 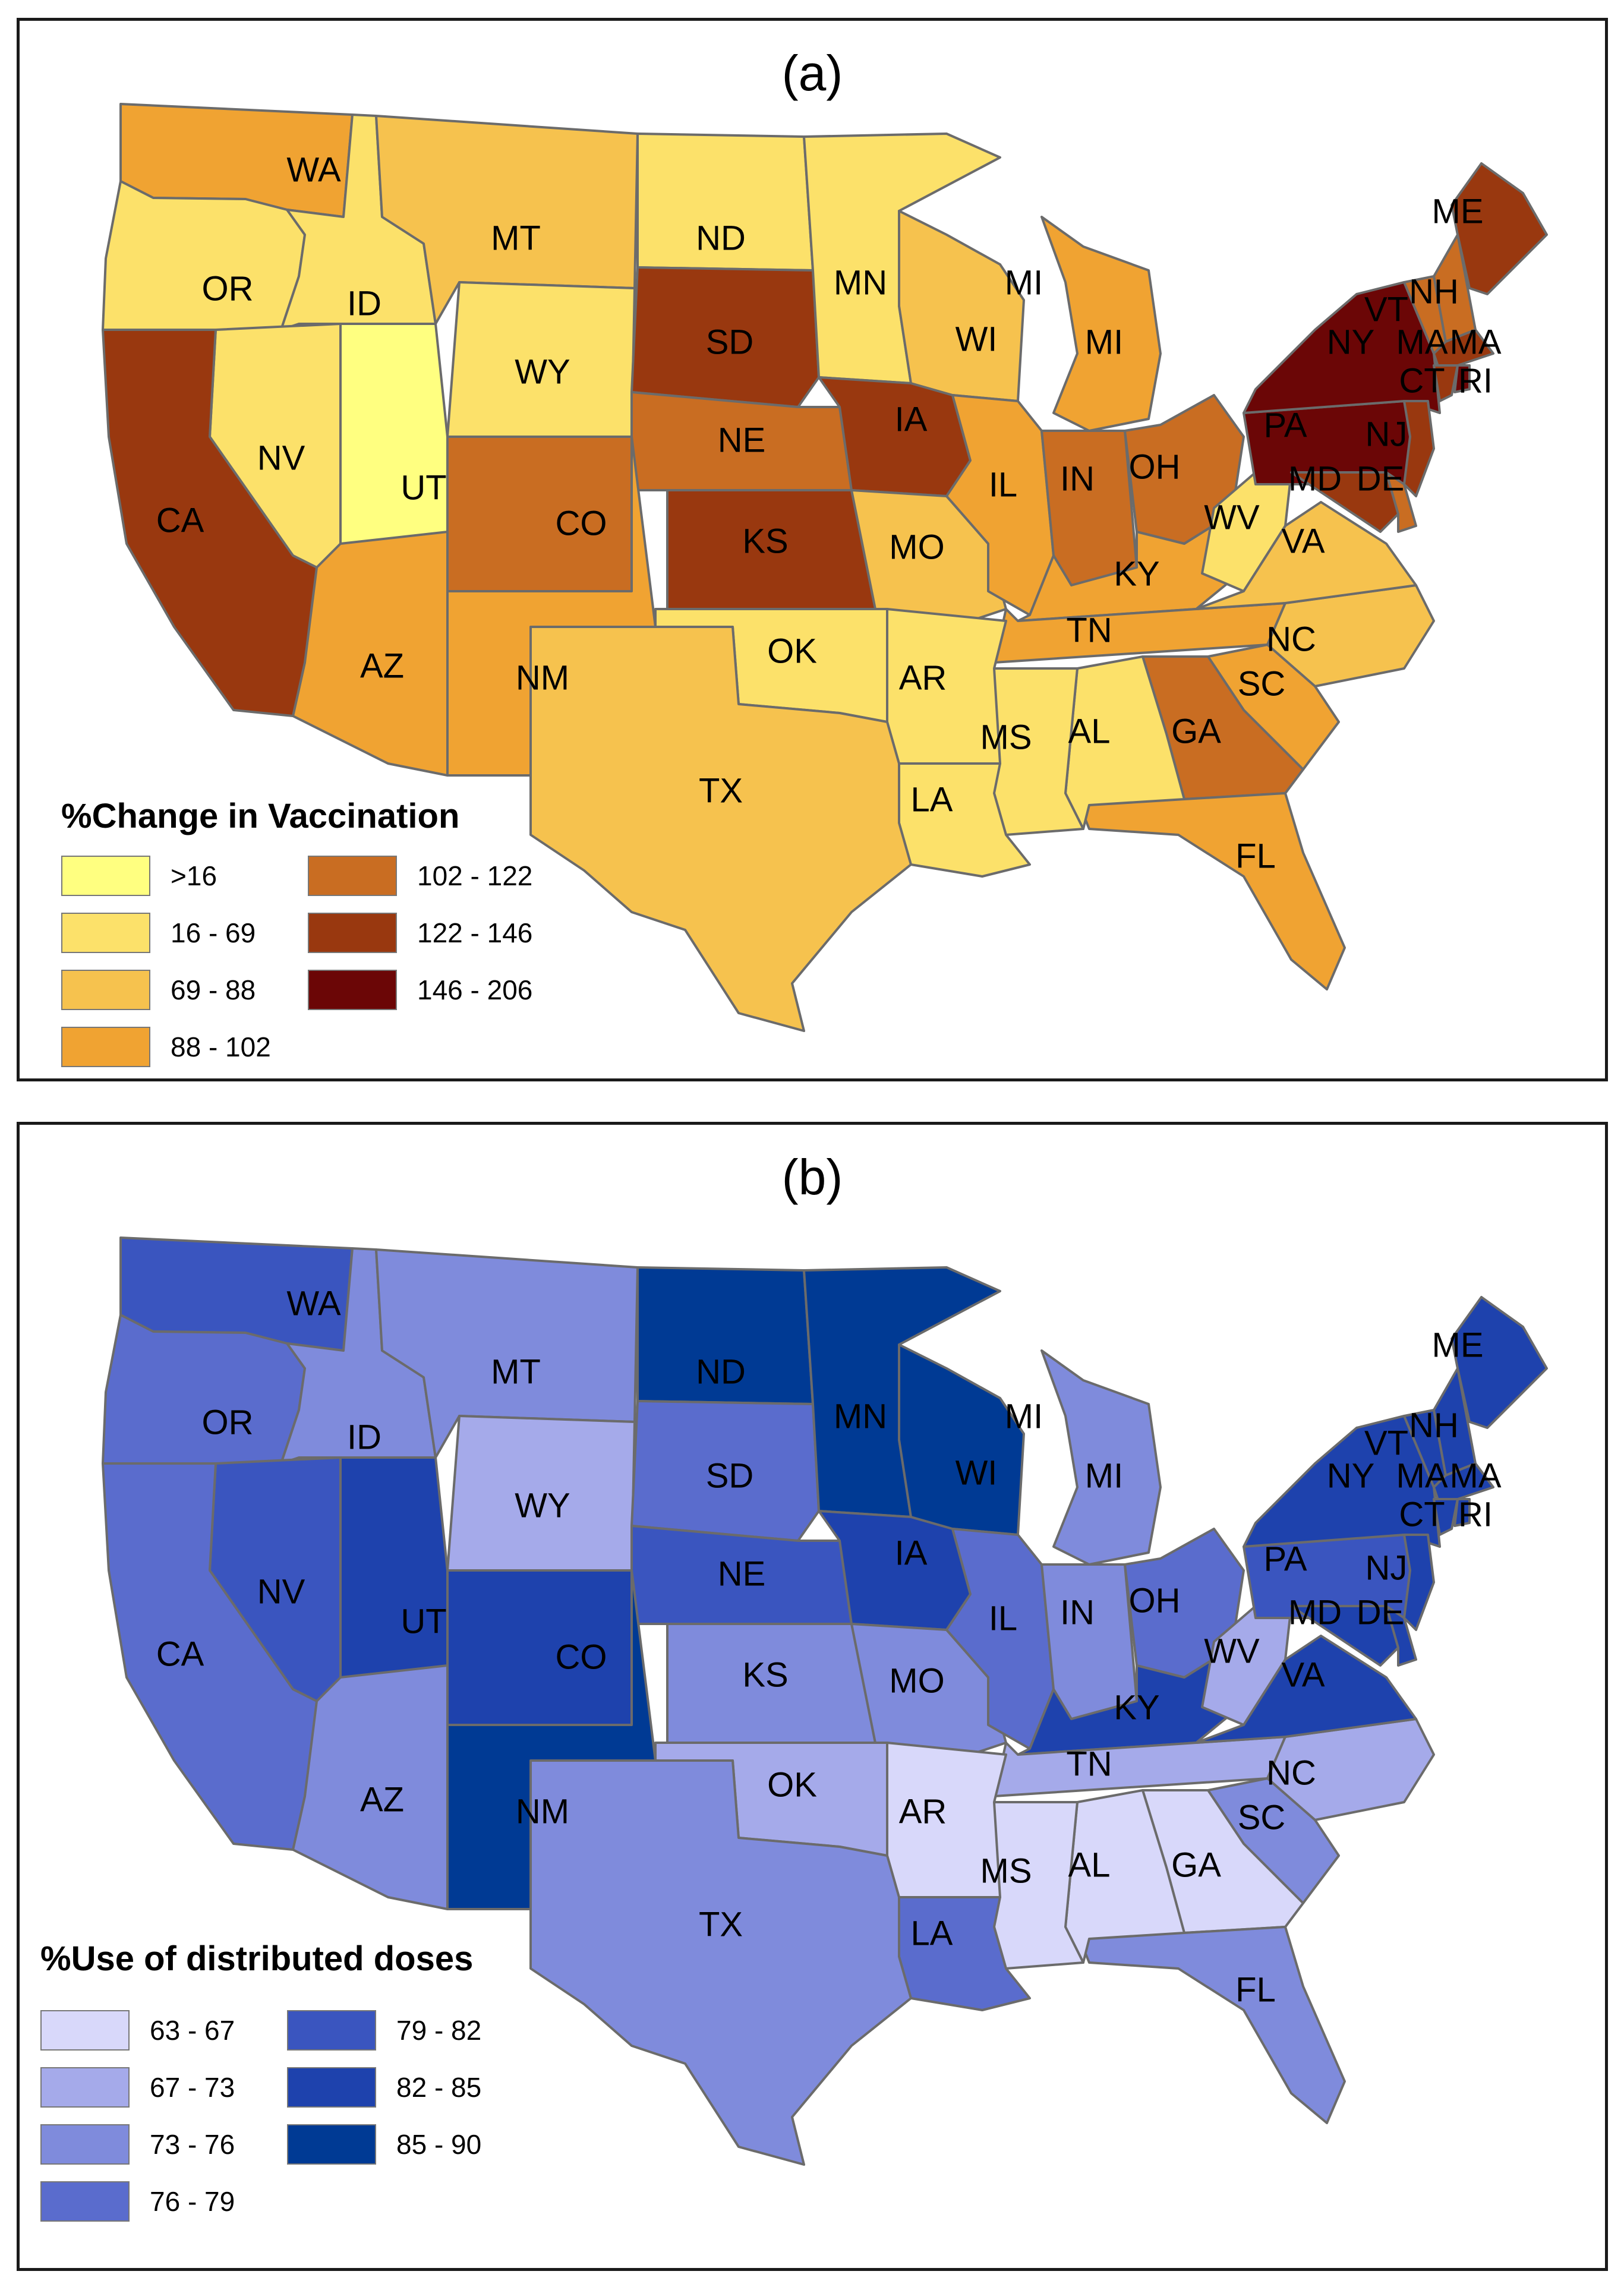 I want to click on legend-label: 122 - 146, so click(x=475, y=933).